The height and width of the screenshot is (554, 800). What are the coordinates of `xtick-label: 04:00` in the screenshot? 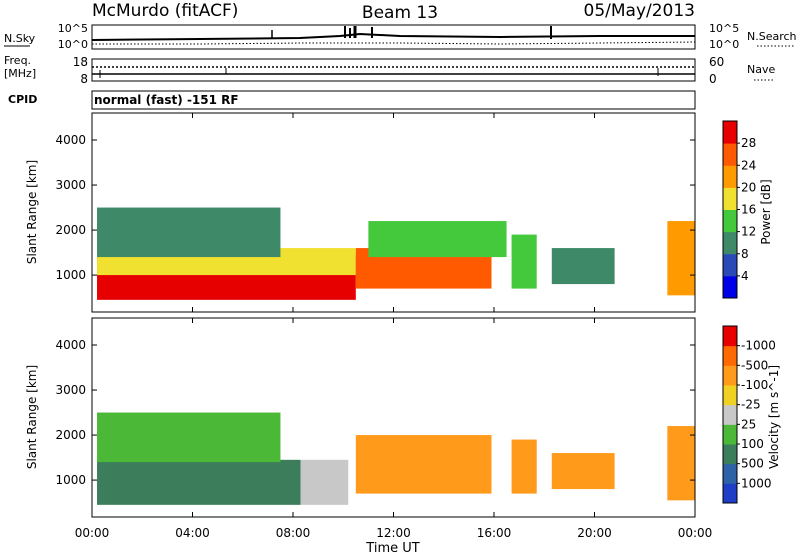 It's located at (192, 533).